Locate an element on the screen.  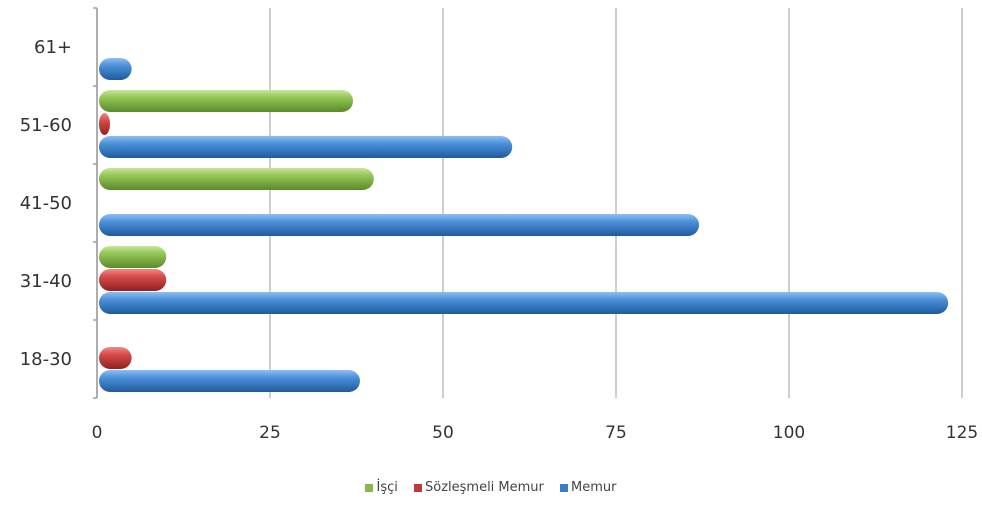
legend-item-isci: İşçi is located at coordinates (381, 487).